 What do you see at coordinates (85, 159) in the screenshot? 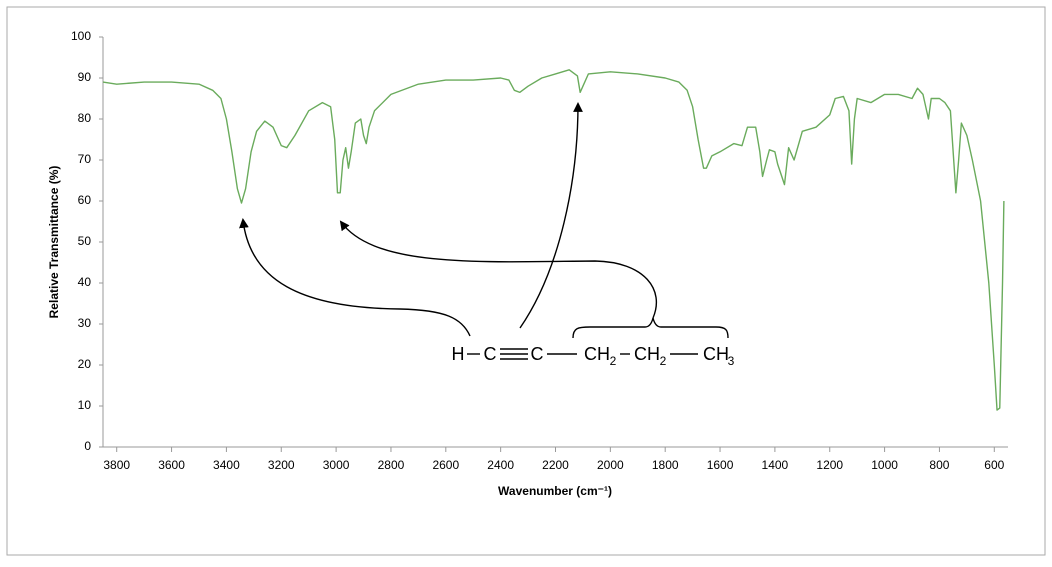
I see `y-tick-label: 70` at bounding box center [85, 159].